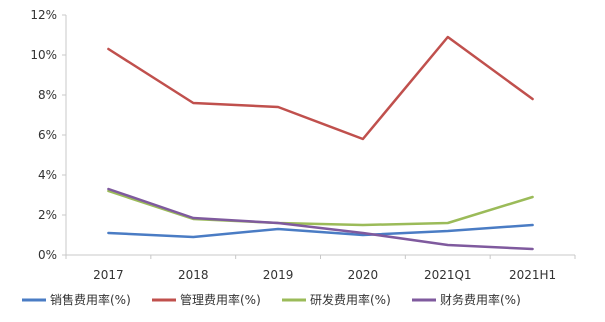 The width and height of the screenshot is (605, 322). Describe the element at coordinates (43, 15) in the screenshot. I see `y-tick-label: 12%` at that location.